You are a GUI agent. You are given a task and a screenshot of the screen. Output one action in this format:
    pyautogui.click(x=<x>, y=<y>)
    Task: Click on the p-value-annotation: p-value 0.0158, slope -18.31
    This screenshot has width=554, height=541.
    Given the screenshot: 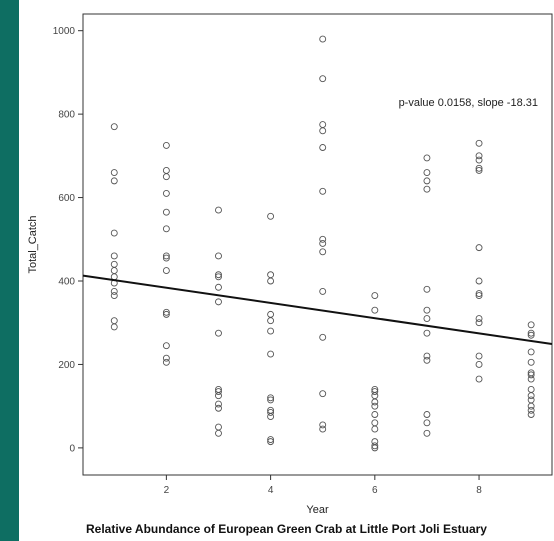 What is the action you would take?
    pyautogui.click(x=468, y=103)
    